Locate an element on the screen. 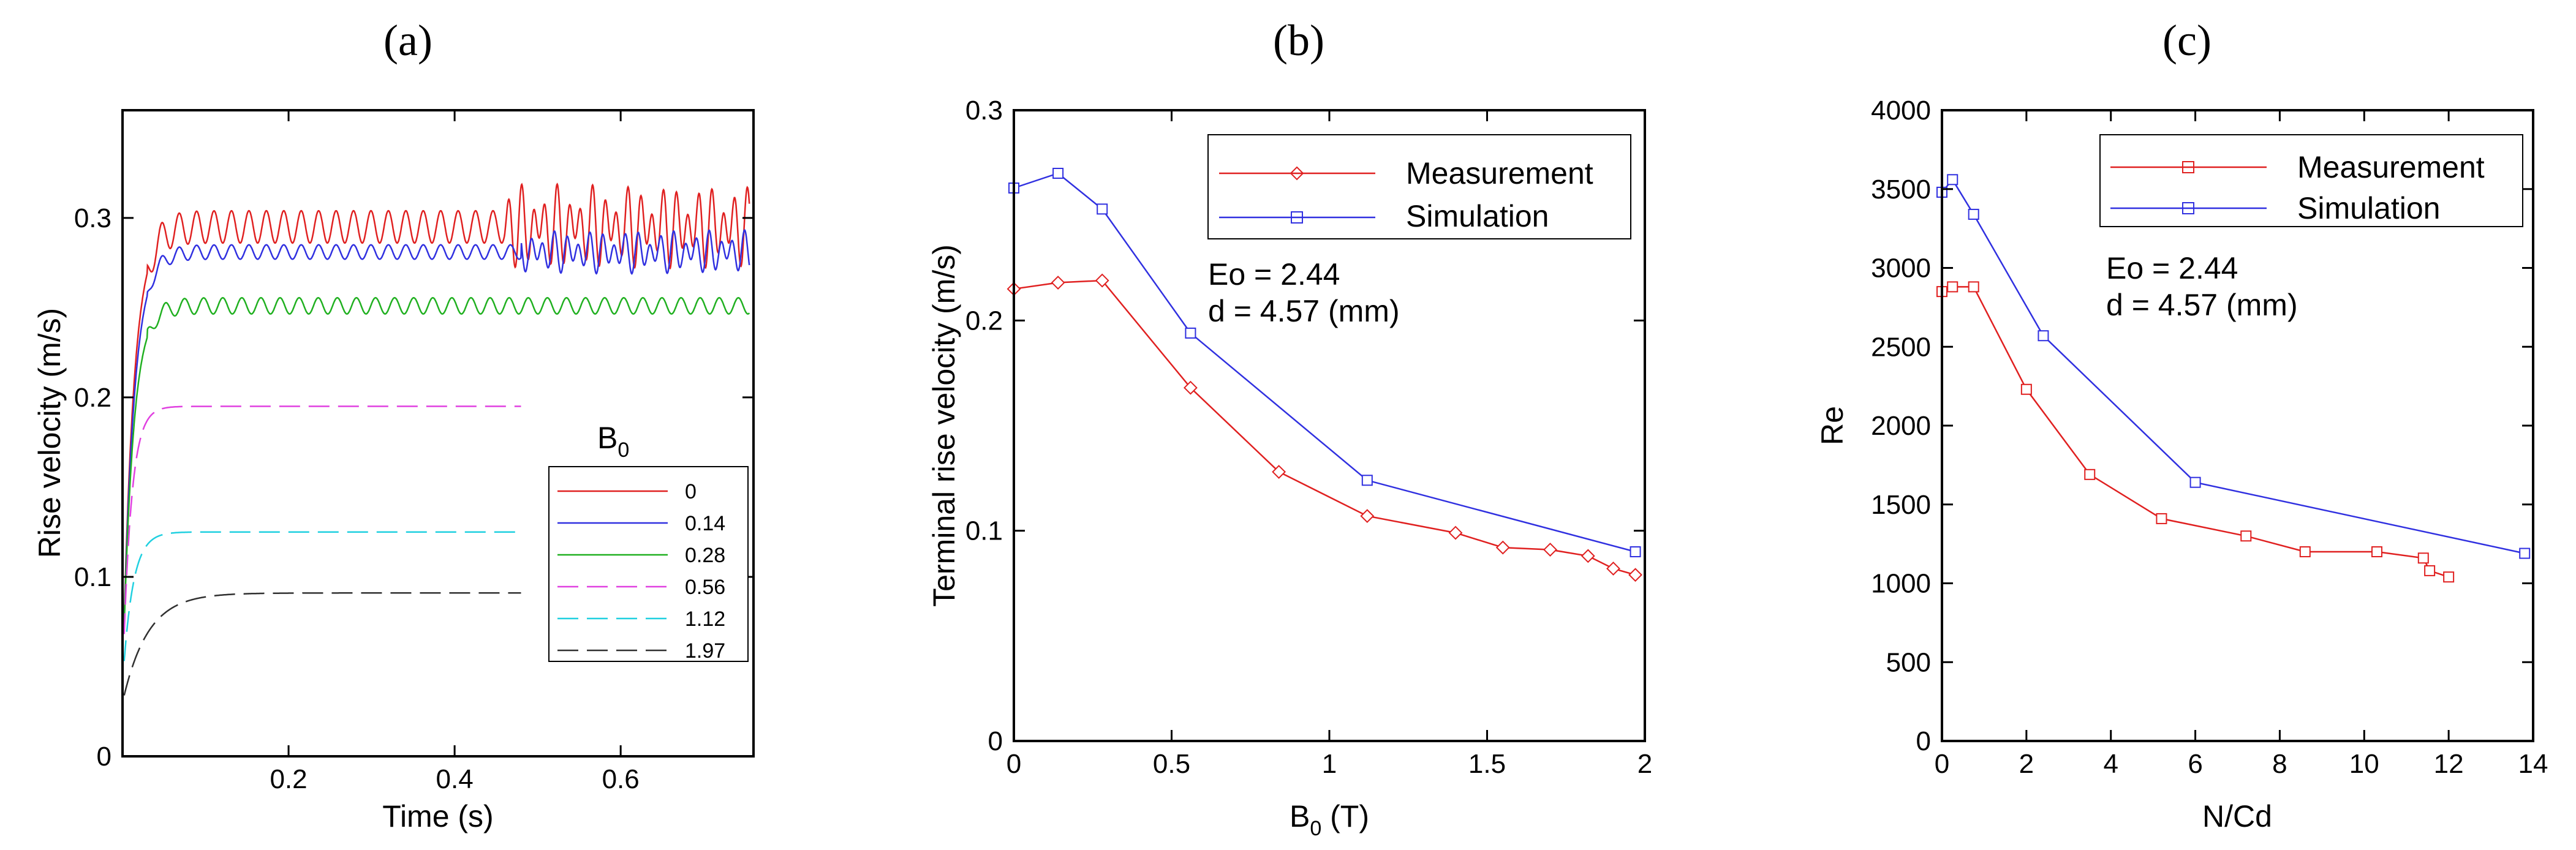 The width and height of the screenshot is (2576, 850). panel-b-ytick-label: 0.3 is located at coordinates (984, 111).